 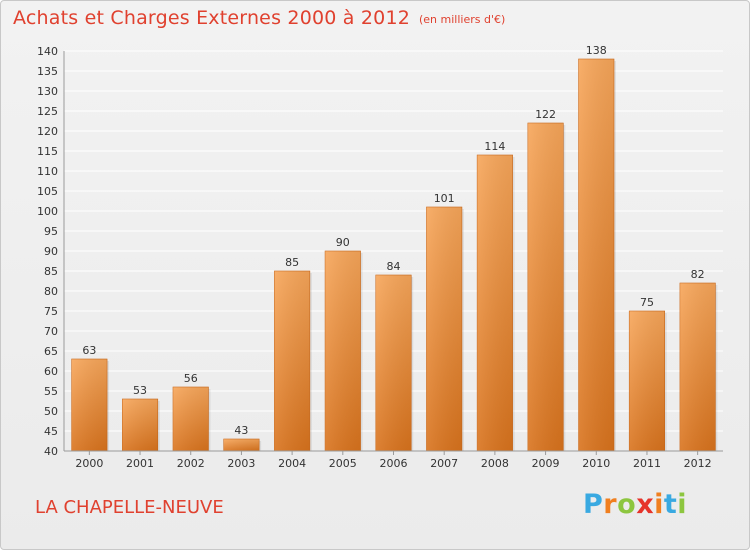 What do you see at coordinates (51, 271) in the screenshot?
I see `y-tick-label: 85` at bounding box center [51, 271].